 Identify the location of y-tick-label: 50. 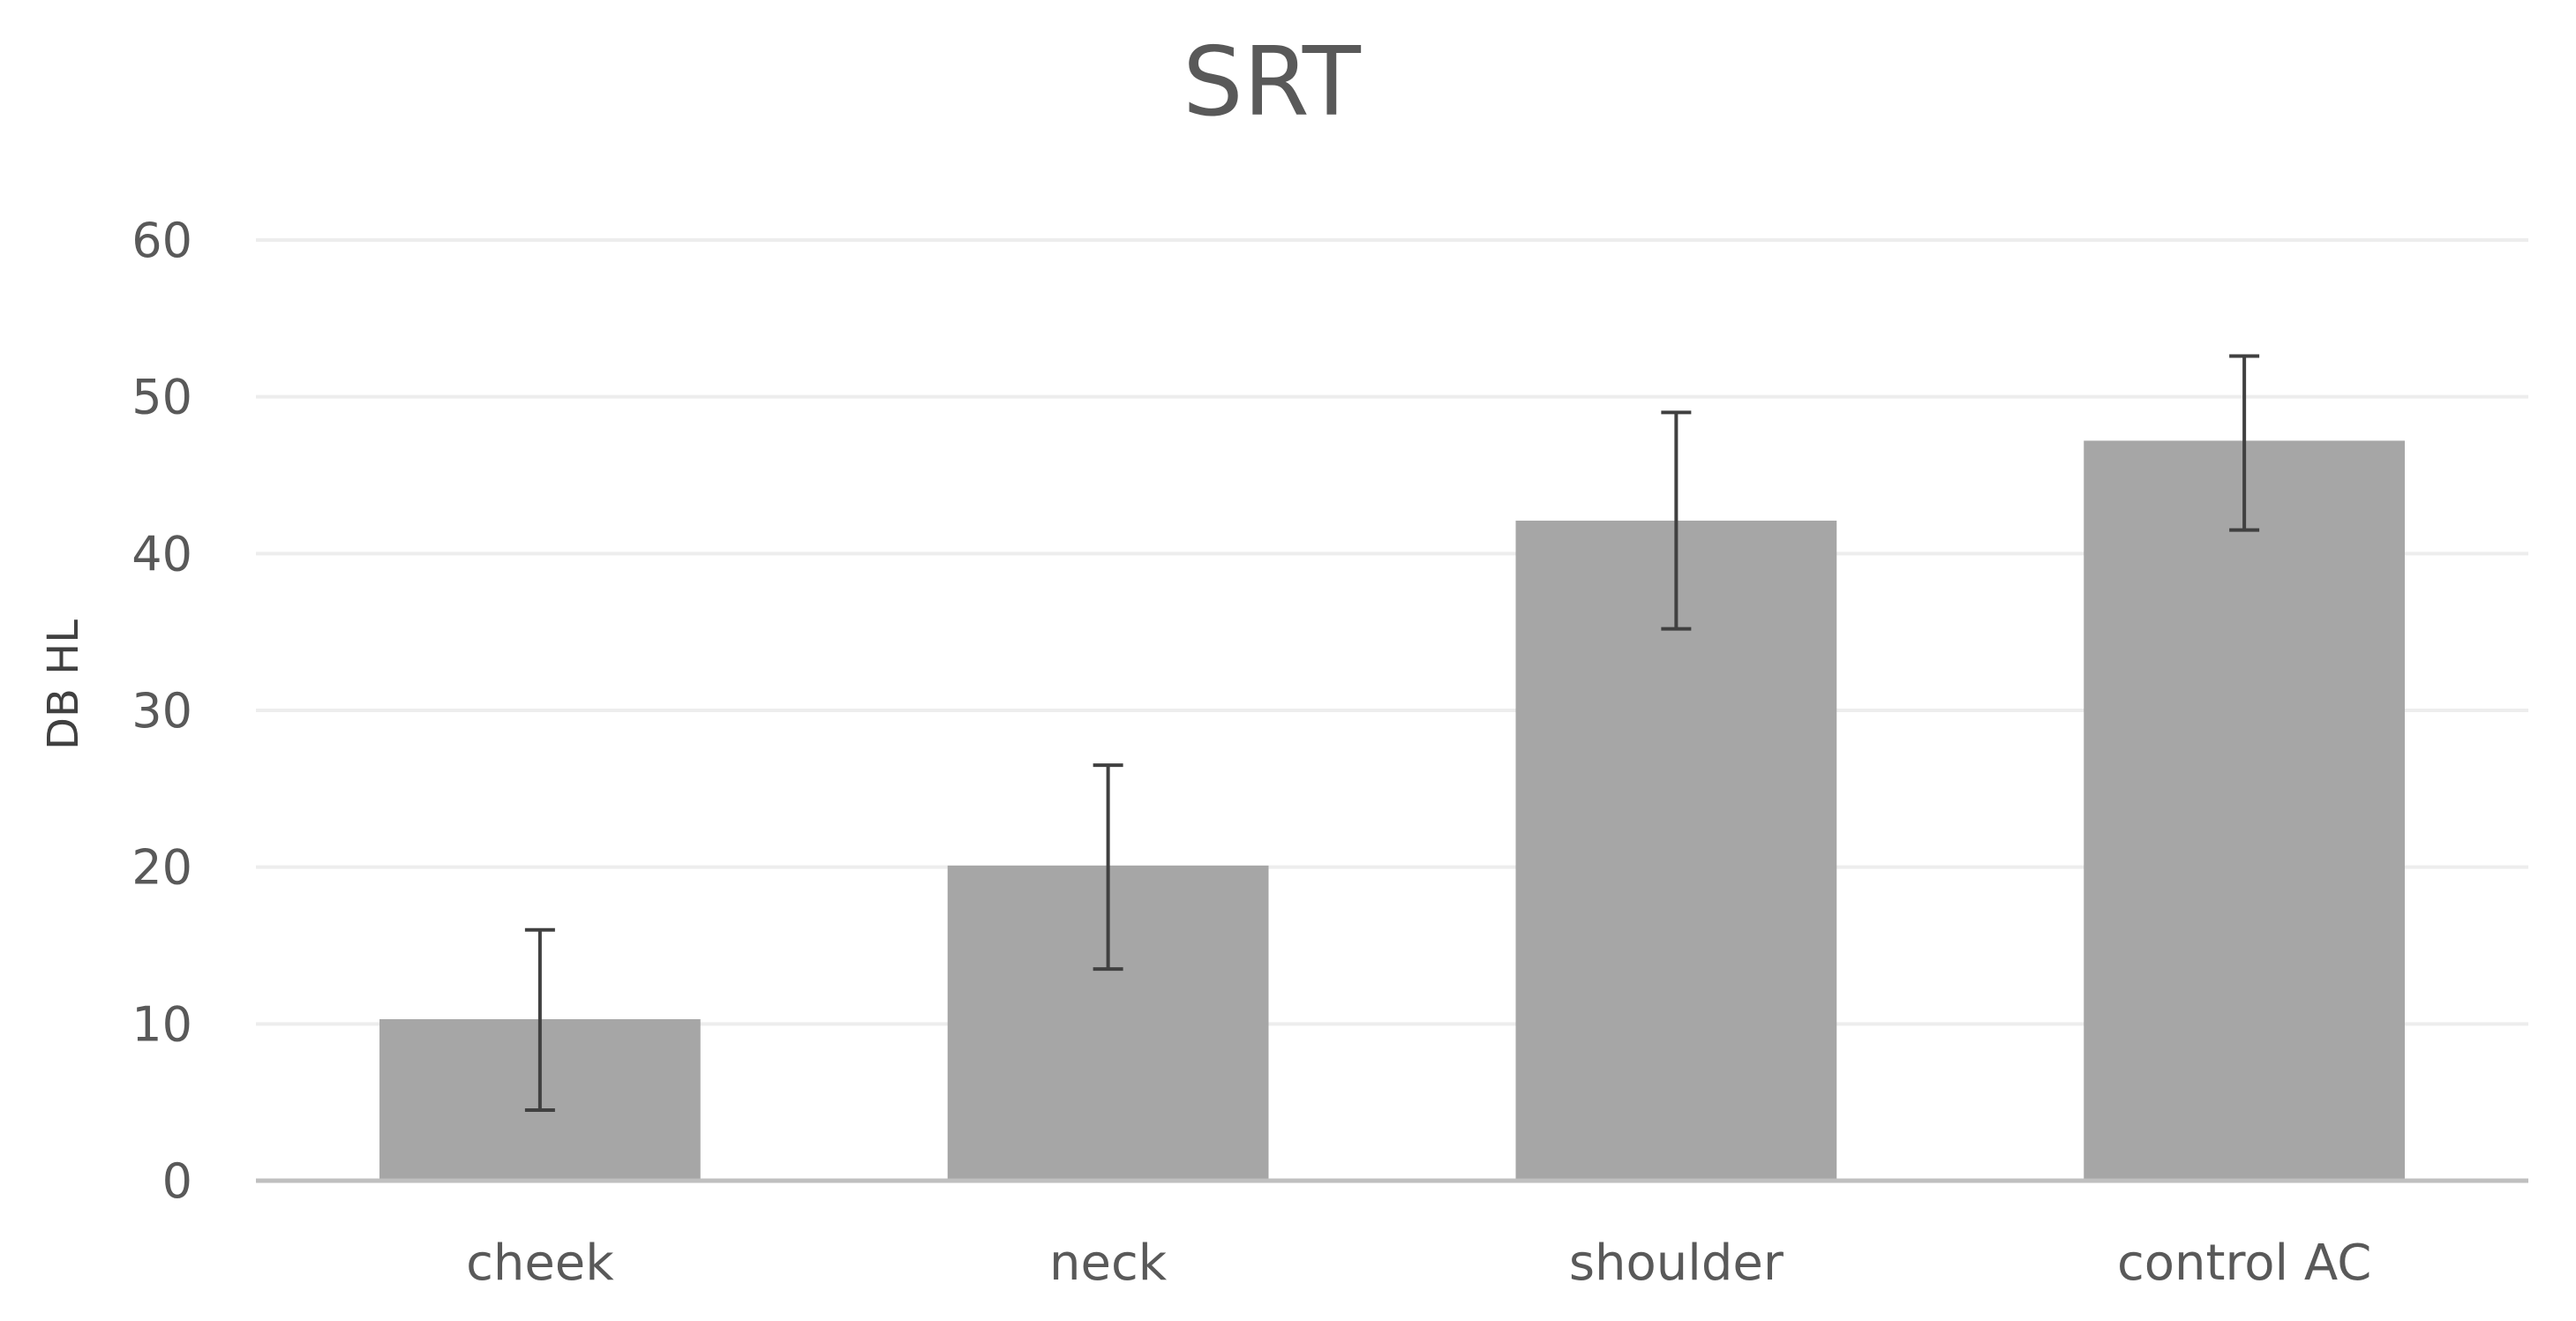
(161, 398).